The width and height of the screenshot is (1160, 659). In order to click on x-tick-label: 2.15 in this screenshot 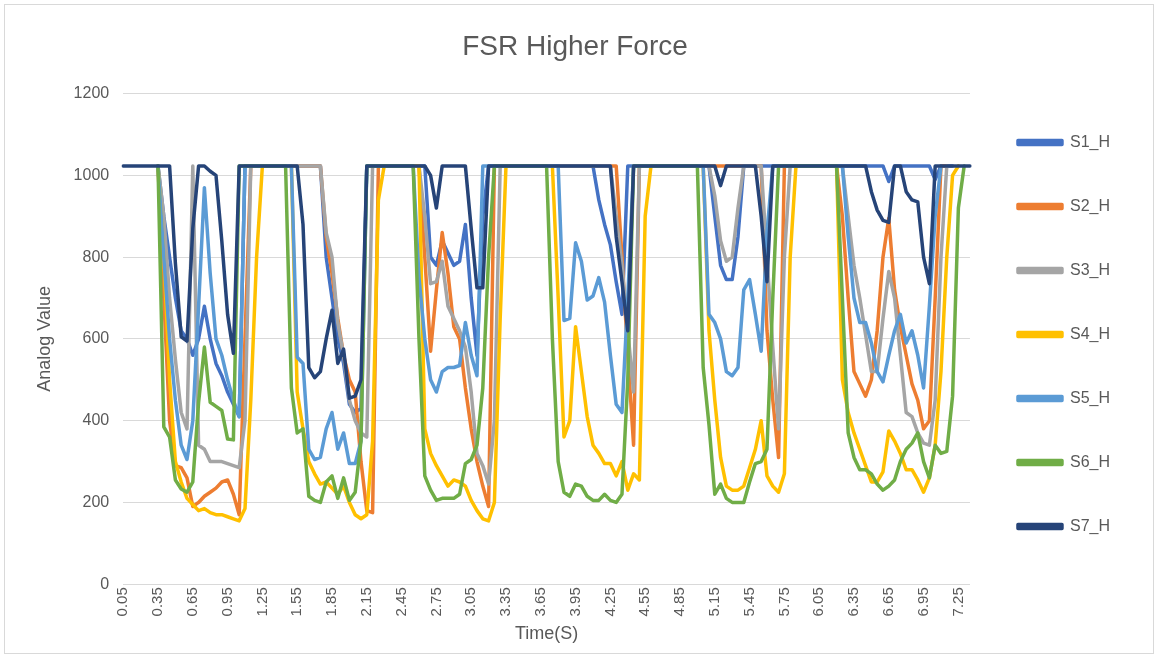, I will do `click(365, 602)`.